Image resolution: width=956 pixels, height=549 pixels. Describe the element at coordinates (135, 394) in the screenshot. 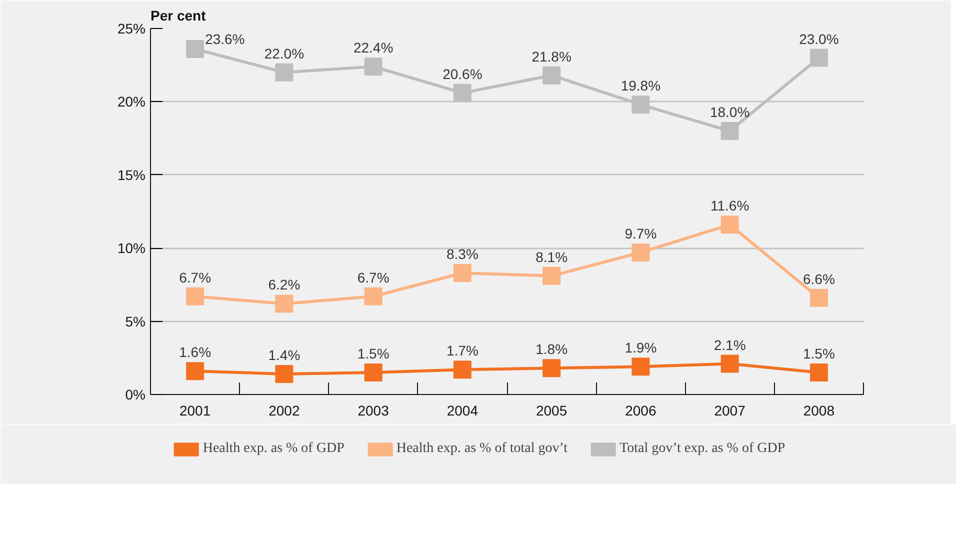

I see `y-tick-label: 0%` at that location.